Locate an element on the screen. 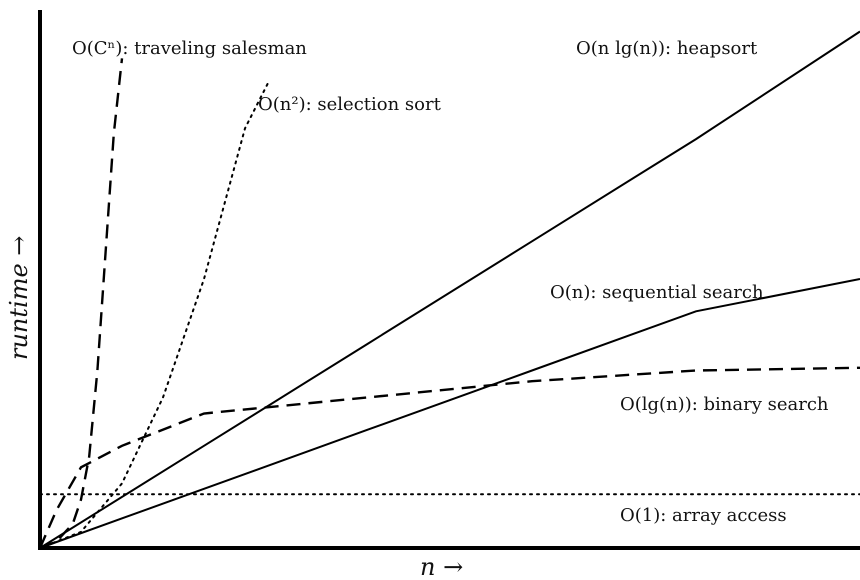 Image resolution: width=860 pixels, height=580 pixels. label-heapsort: O(n lg(n)): heapsort is located at coordinates (667, 48).